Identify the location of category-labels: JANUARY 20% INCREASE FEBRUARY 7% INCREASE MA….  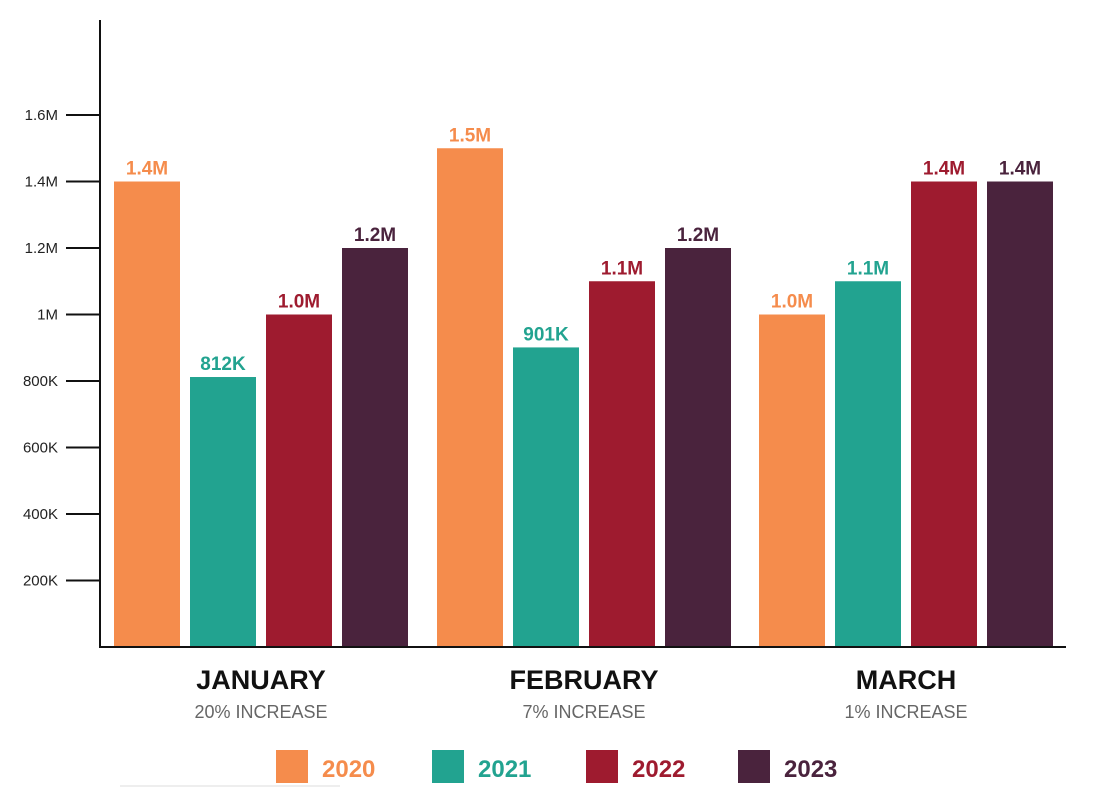
(580, 693).